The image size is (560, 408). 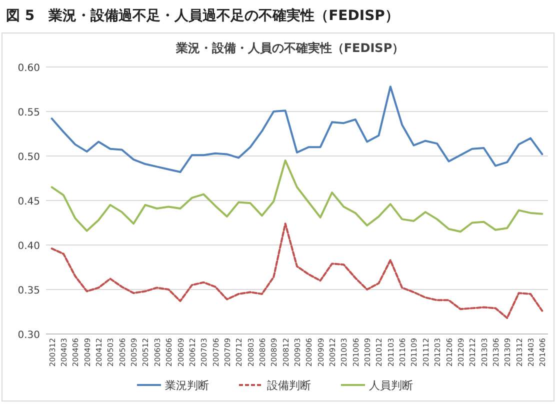 I want to click on chart-title: 図 5 業況・設備過不足・人員過不足の不確実性（FEDISP）, so click(x=202, y=15).